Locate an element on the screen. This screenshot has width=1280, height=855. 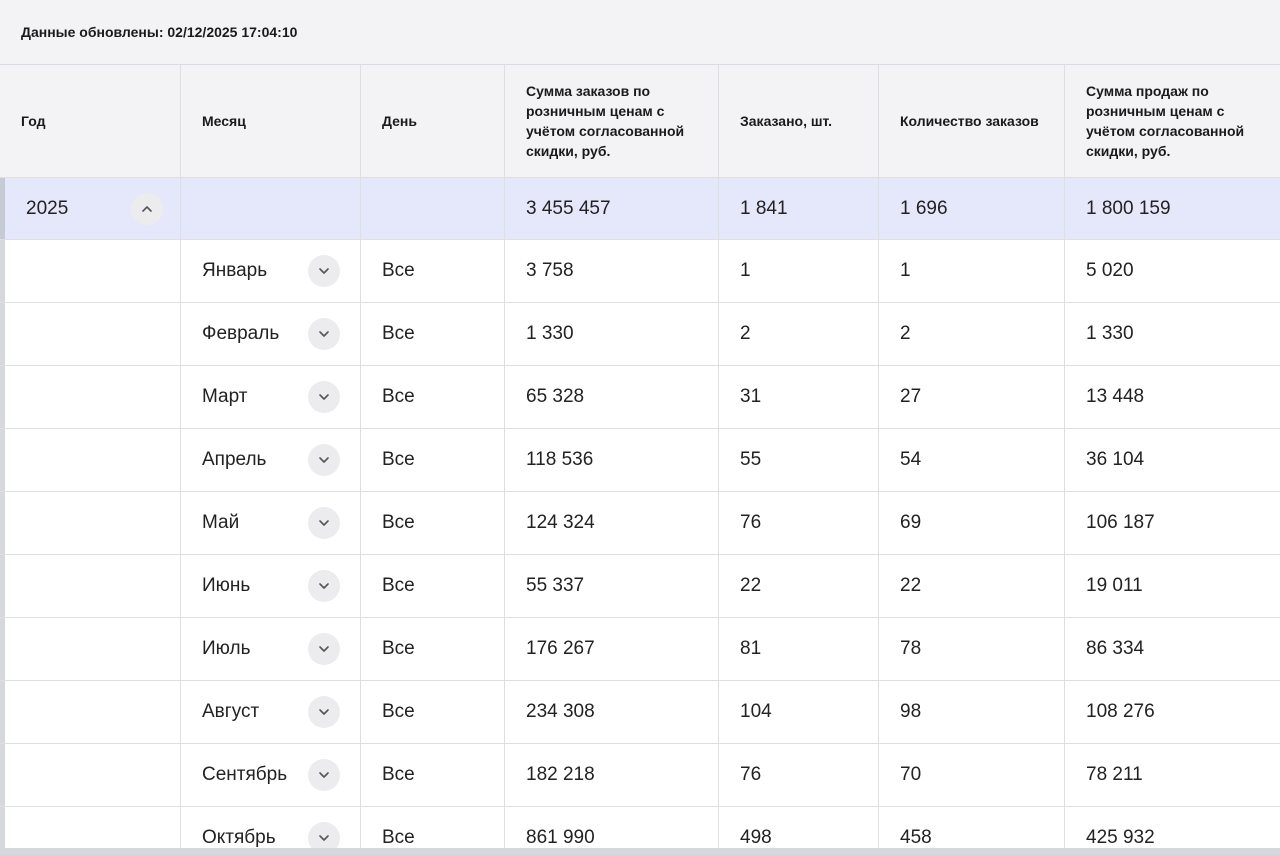
ordered-units-cell: 81 is located at coordinates (799, 649).